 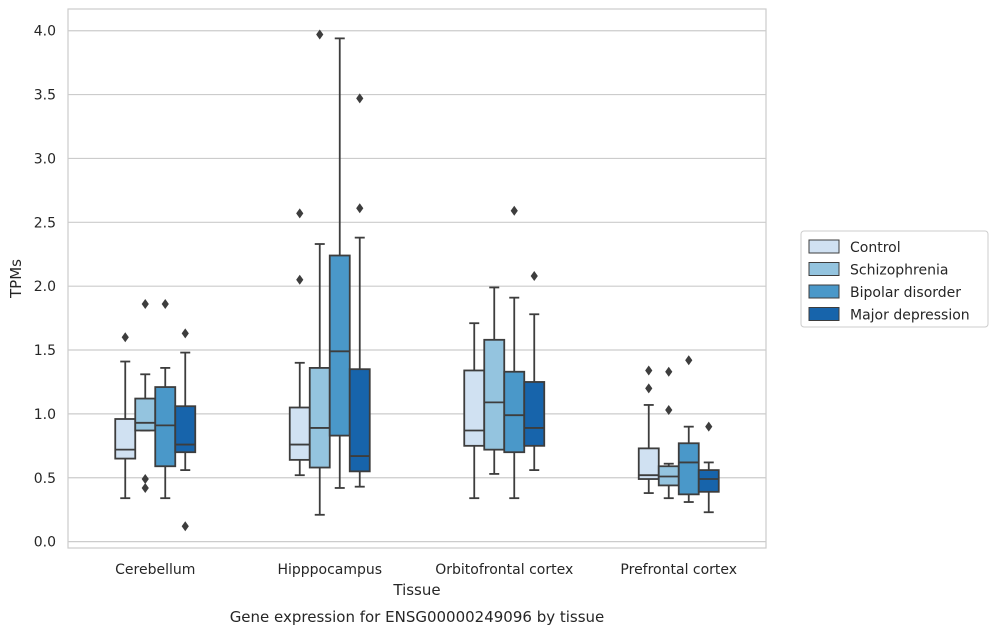 What do you see at coordinates (504, 570) in the screenshot?
I see `x-tick-label: Orbitofrontal cortex` at bounding box center [504, 570].